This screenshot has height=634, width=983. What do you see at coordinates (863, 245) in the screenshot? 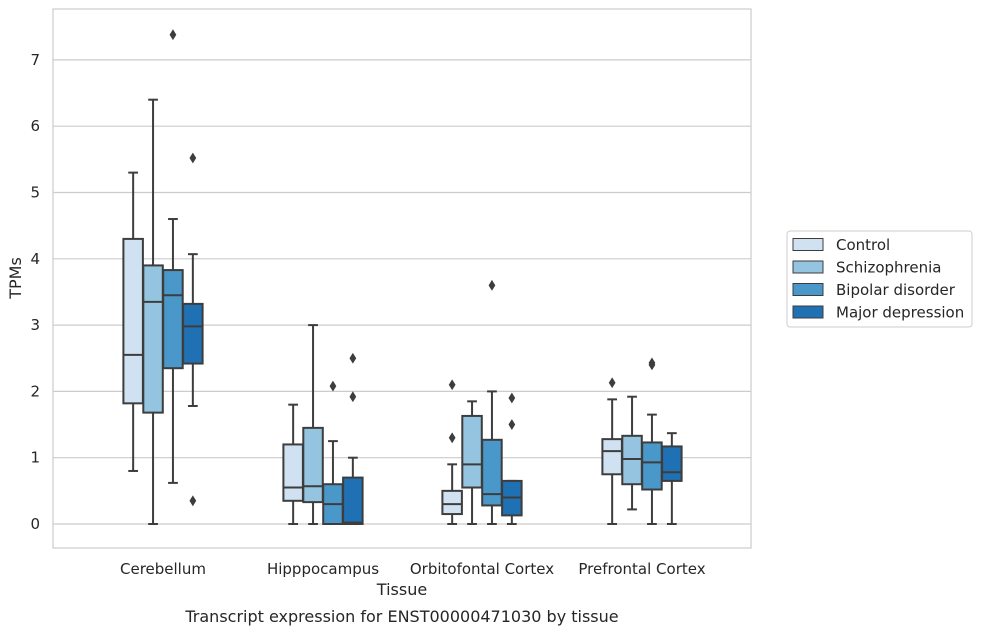
I see `legend-entry-label: Control` at bounding box center [863, 245].